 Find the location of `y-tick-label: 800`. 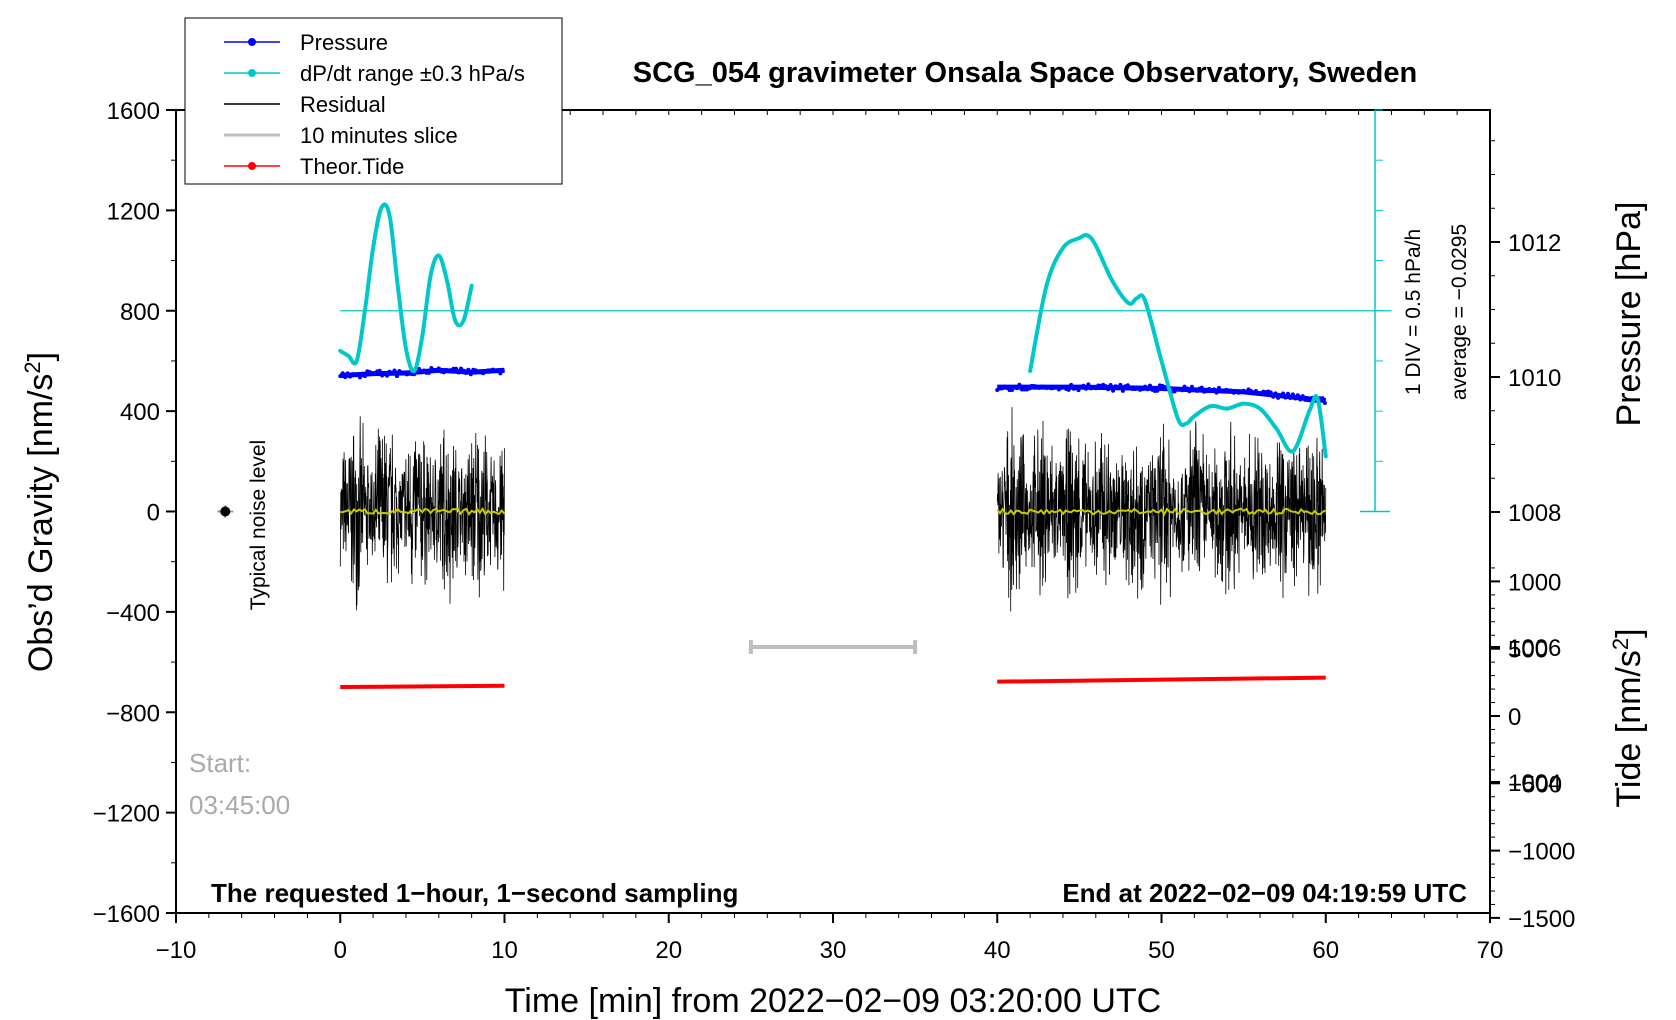

y-tick-label: 800 is located at coordinates (140, 312).